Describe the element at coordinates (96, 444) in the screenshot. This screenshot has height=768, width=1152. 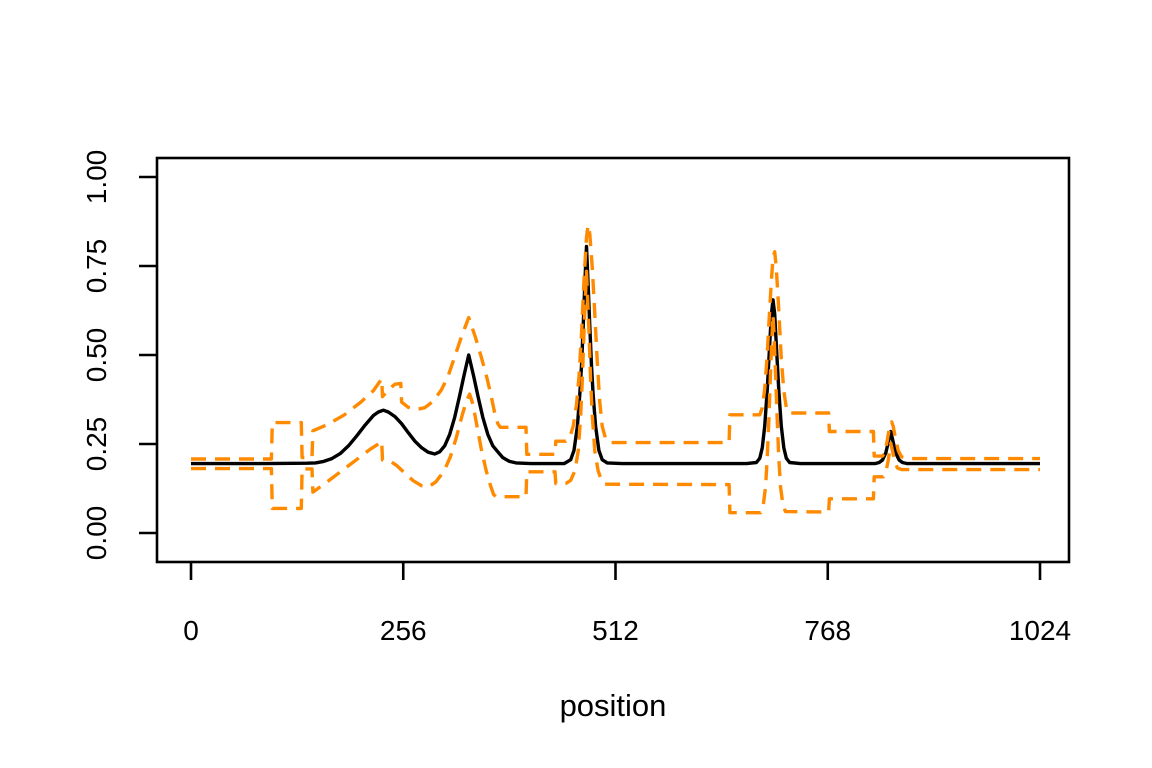
I see `y-tick-label: 0.25` at that location.